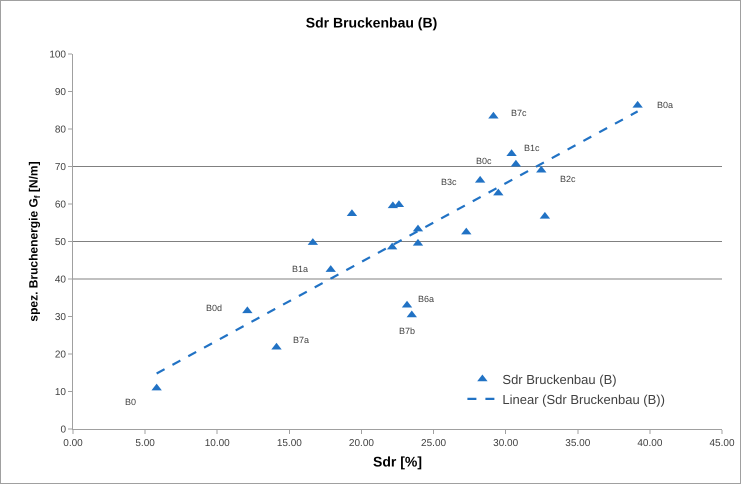 Image resolution: width=741 pixels, height=484 pixels. I want to click on chart-title: Sdr Bruckenbau (B), so click(372, 22).